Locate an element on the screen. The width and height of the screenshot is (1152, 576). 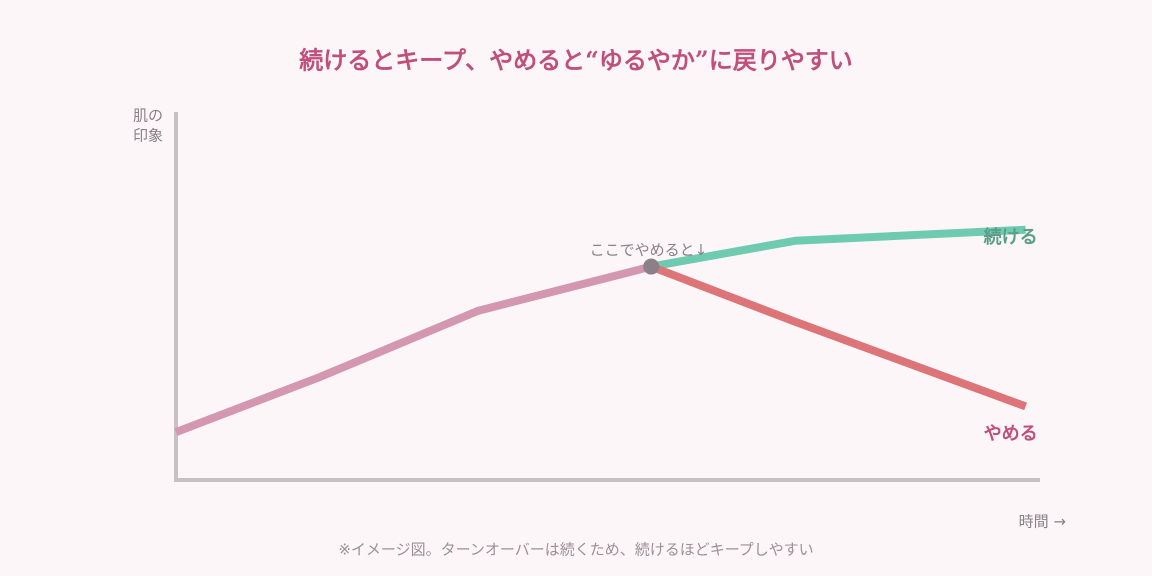
note: ※イメージ図。ターンオーバーは続くため、続けるほどキープしやすい is located at coordinates (575, 550).